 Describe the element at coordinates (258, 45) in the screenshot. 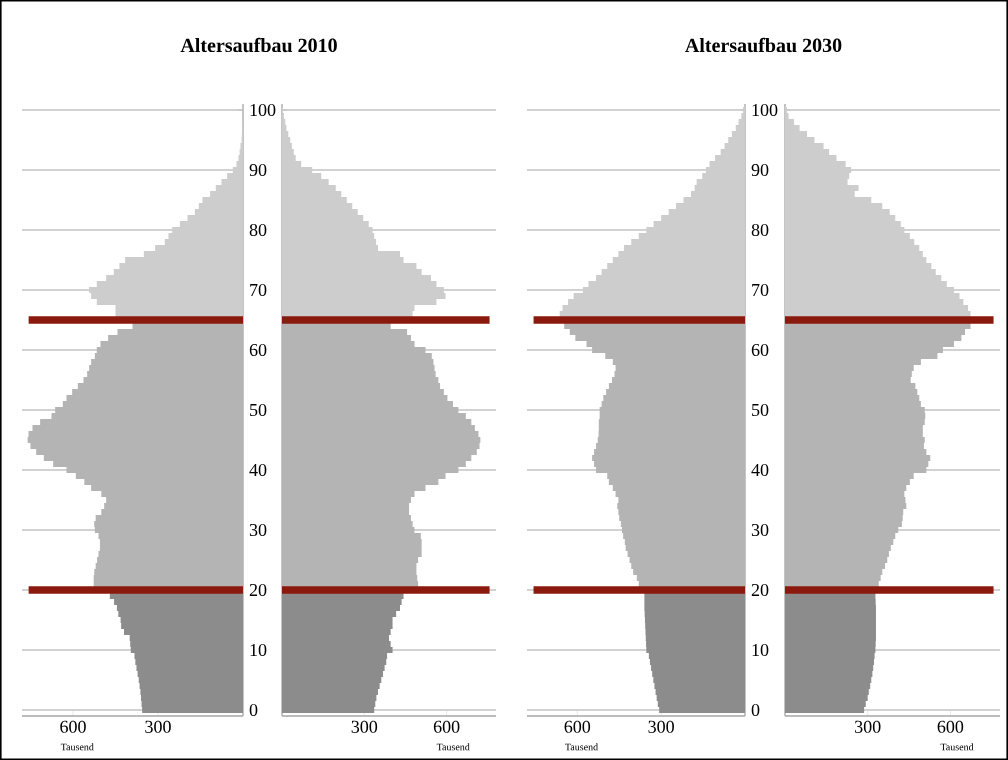

I see `chart-title: Altersaufbau 2010` at that location.